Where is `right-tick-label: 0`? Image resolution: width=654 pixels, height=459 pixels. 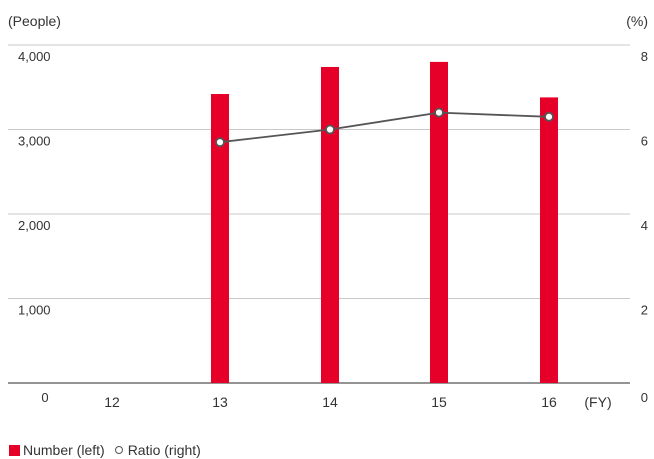 right-tick-label: 0 is located at coordinates (644, 397).